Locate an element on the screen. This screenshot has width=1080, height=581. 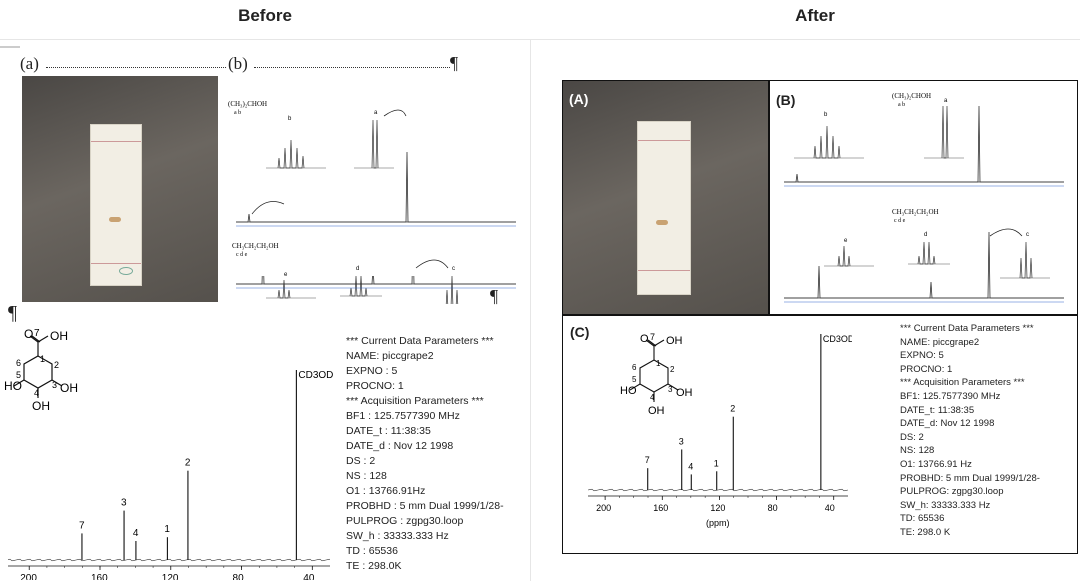
tlc-photo-after: (A) is located at coordinates (665, 197).